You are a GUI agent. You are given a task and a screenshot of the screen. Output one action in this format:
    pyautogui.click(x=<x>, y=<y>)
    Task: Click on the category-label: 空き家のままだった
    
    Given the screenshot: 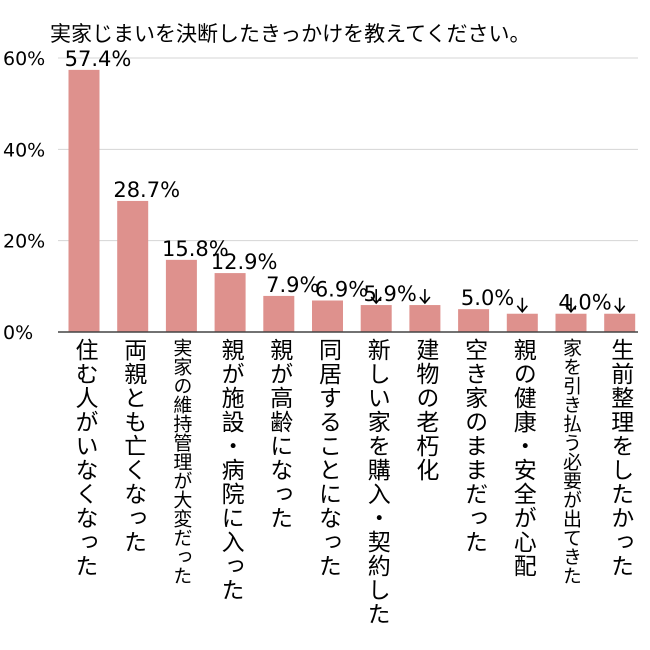 What is the action you would take?
    pyautogui.click(x=473, y=446)
    